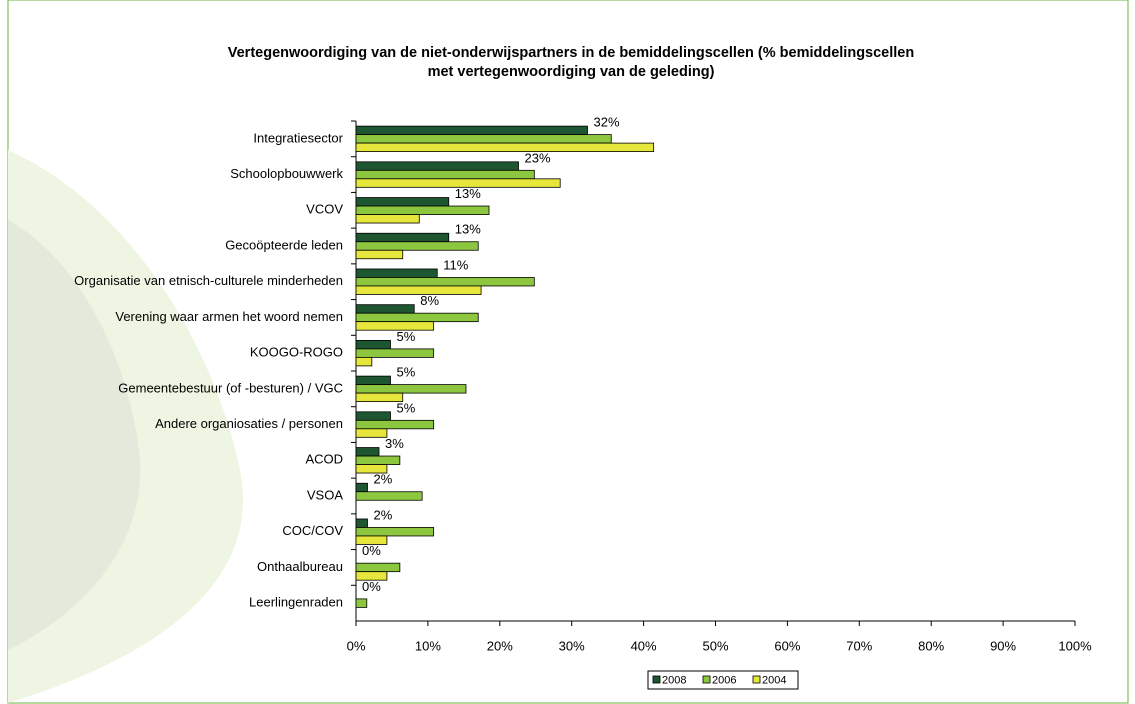 This screenshot has height=704, width=1135. Describe the element at coordinates (607, 122) in the screenshot. I see `data-label: 32%` at that location.